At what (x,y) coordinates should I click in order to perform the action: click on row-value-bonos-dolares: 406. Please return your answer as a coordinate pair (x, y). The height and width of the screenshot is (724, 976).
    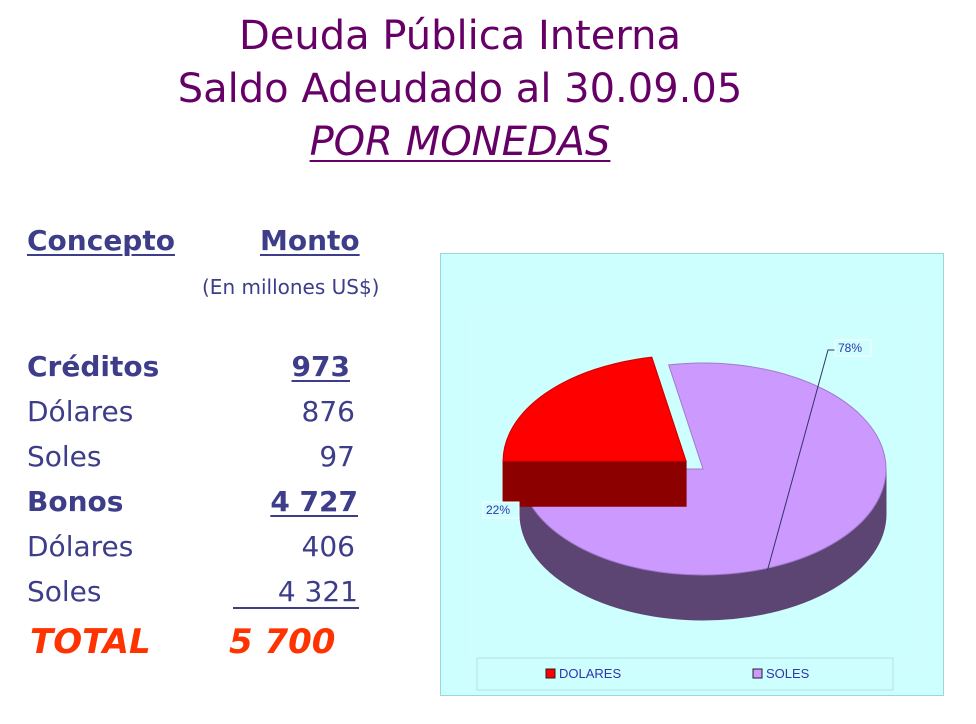
    Looking at the image, I should click on (328, 546).